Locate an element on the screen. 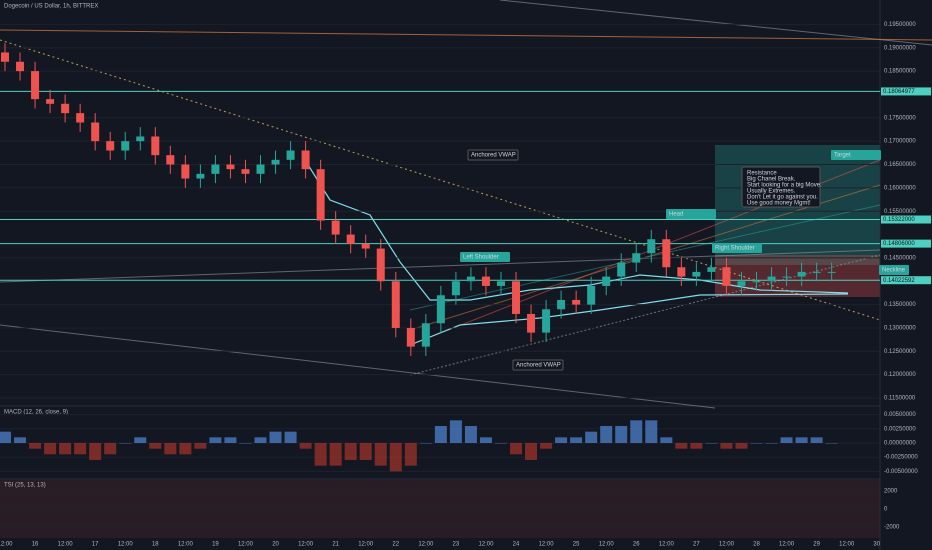  x-tick-label: 19 is located at coordinates (215, 545).